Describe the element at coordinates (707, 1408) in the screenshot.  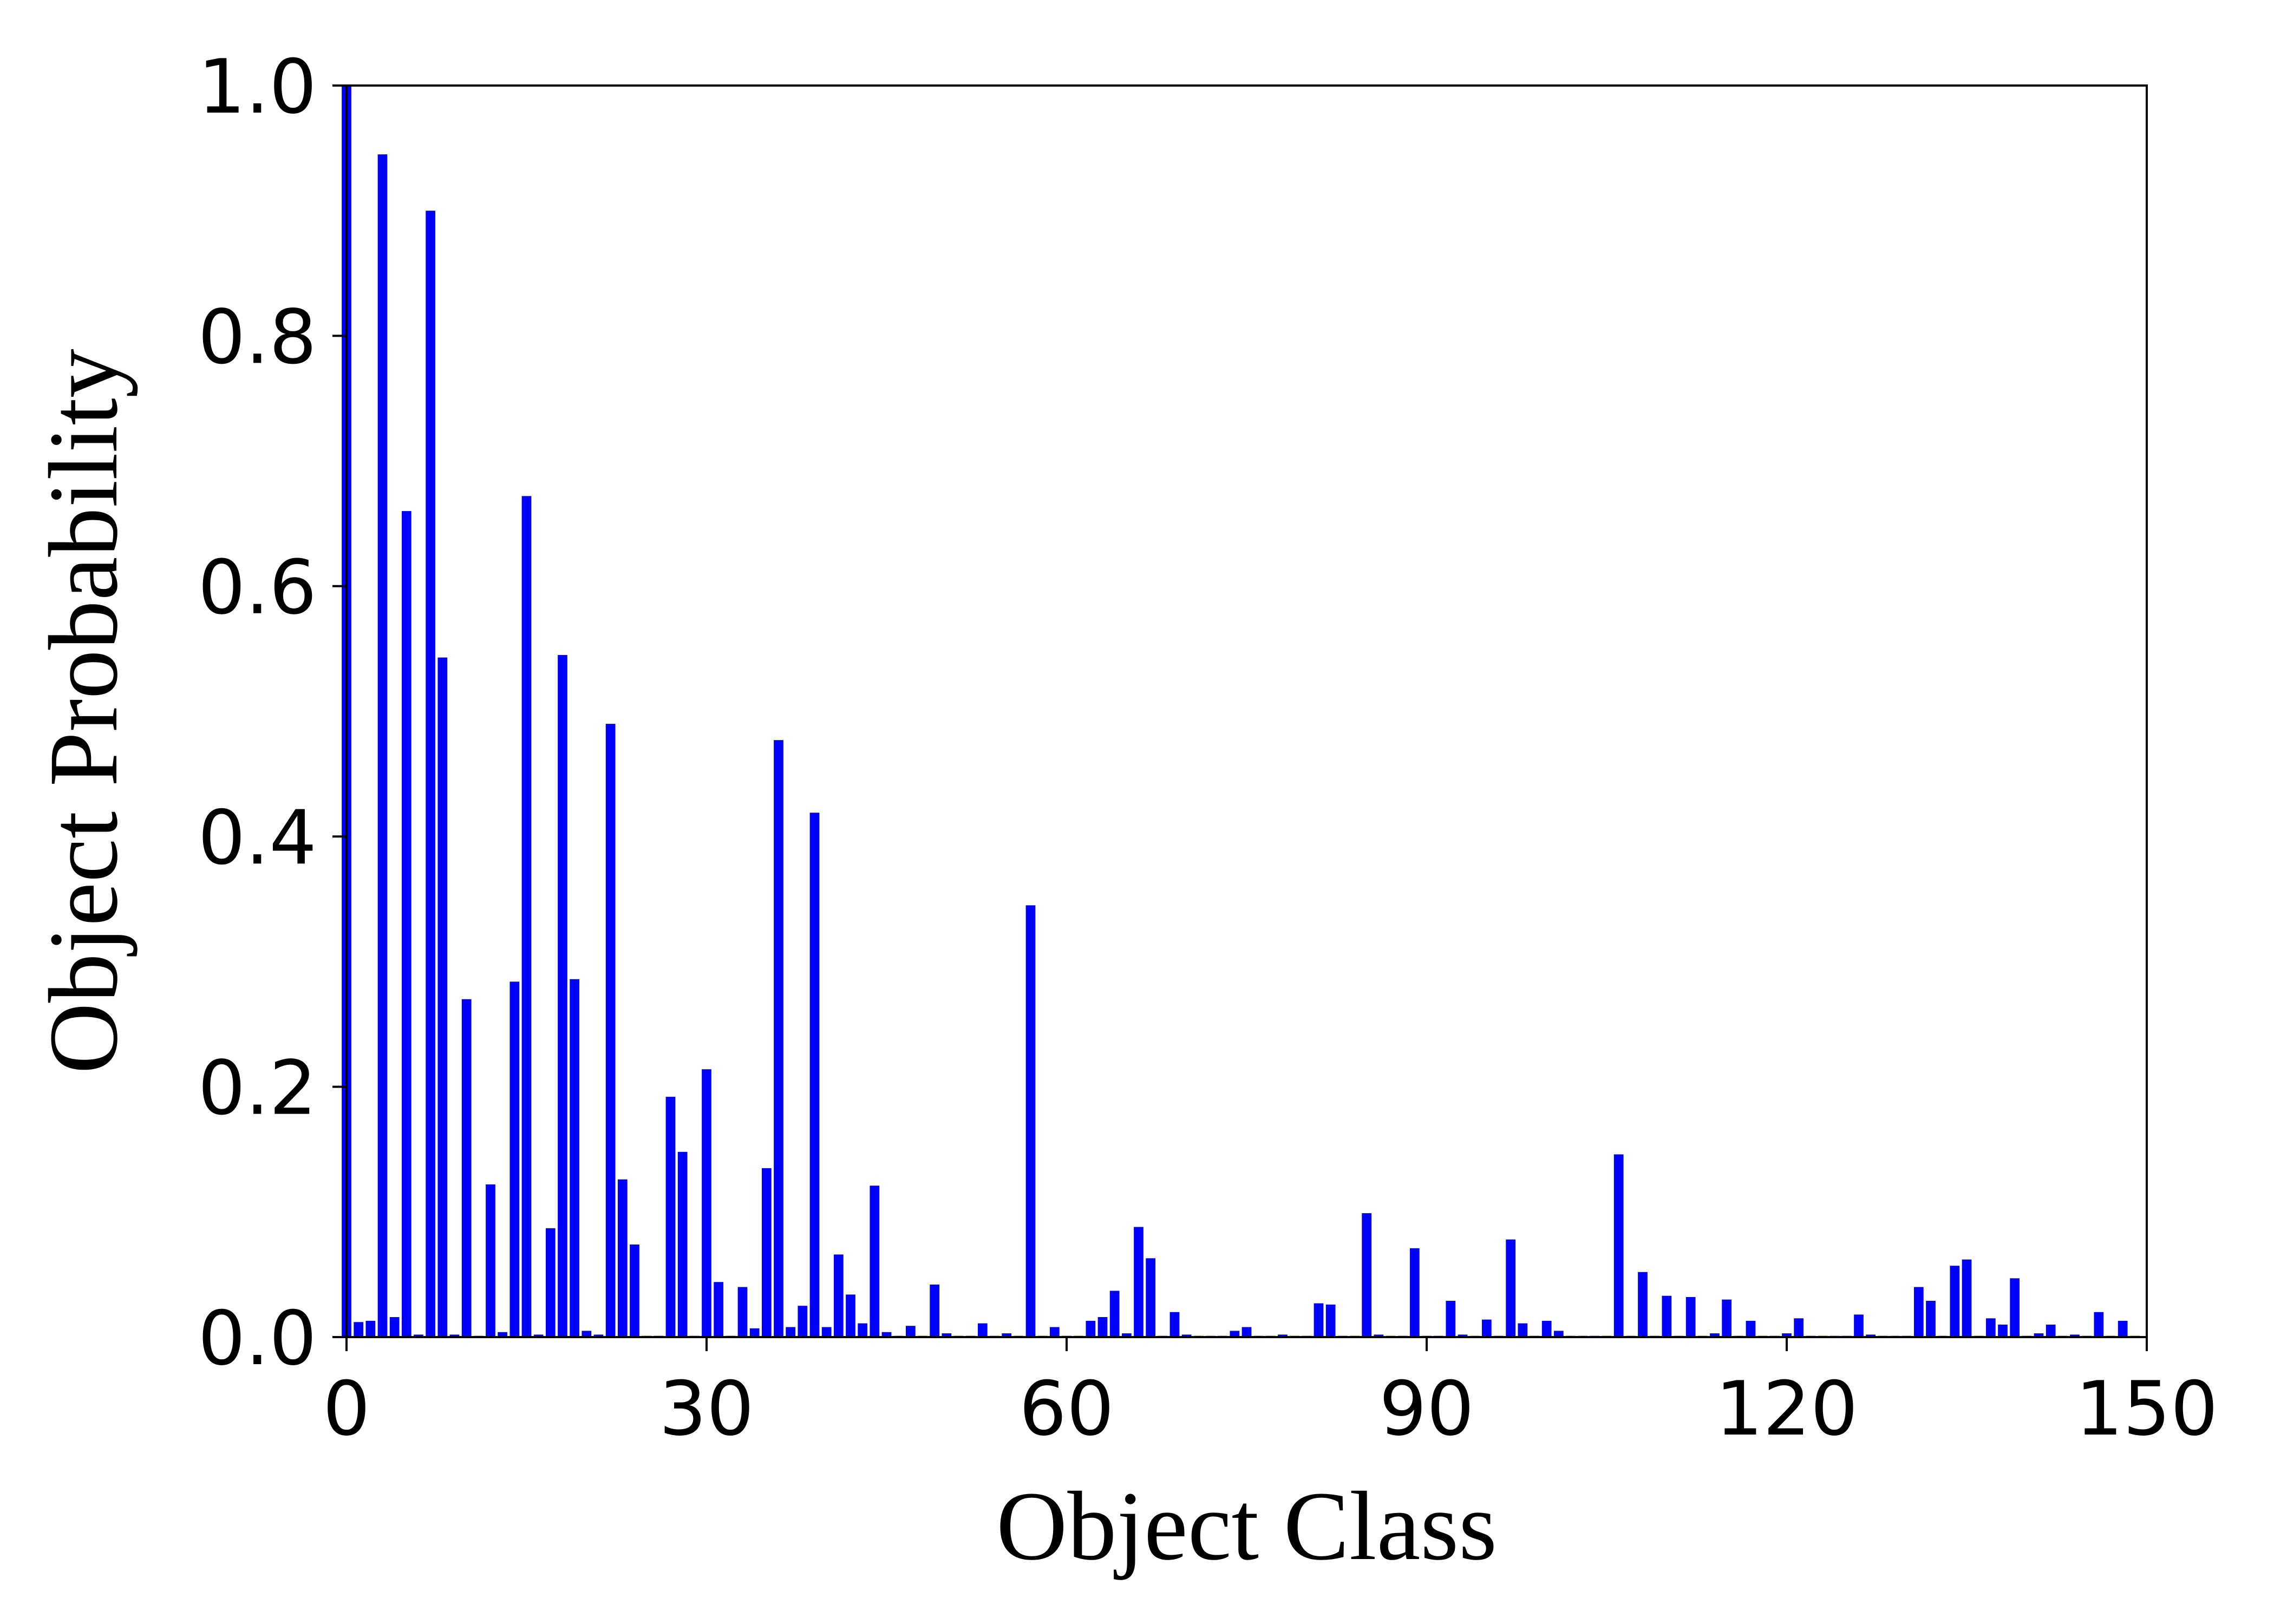
I see `x-tick-label: 30` at that location.